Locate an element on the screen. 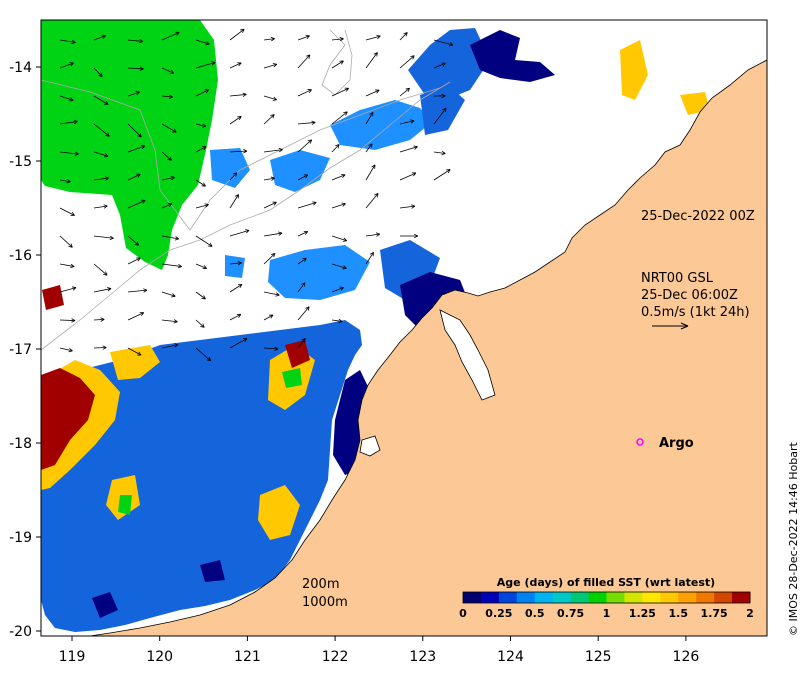 The height and width of the screenshot is (676, 810). x-tick-label: 121 is located at coordinates (247, 657).